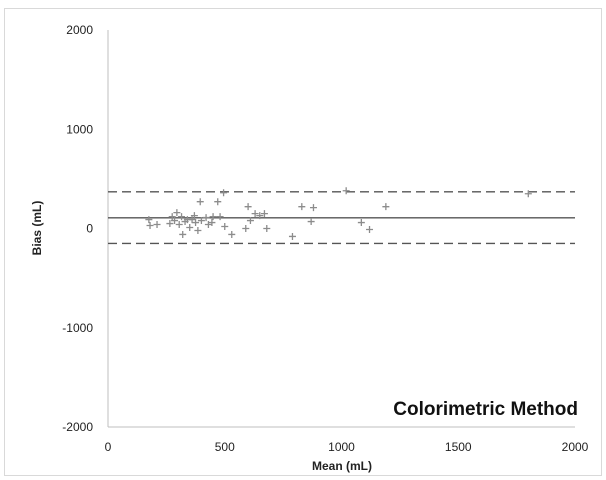 The image size is (606, 480). I want to click on x-tick-label: 0, so click(108, 447).